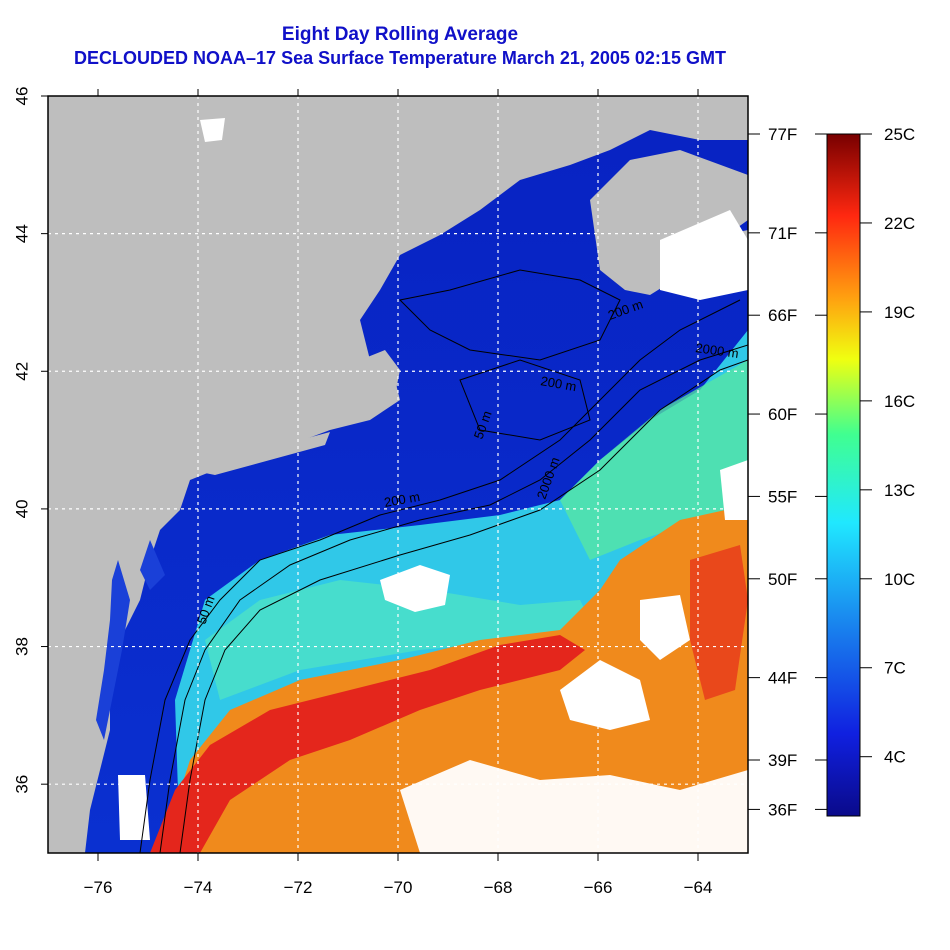 Image resolution: width=950 pixels, height=950 pixels. I want to click on slope-water-band, so click(402, 640).